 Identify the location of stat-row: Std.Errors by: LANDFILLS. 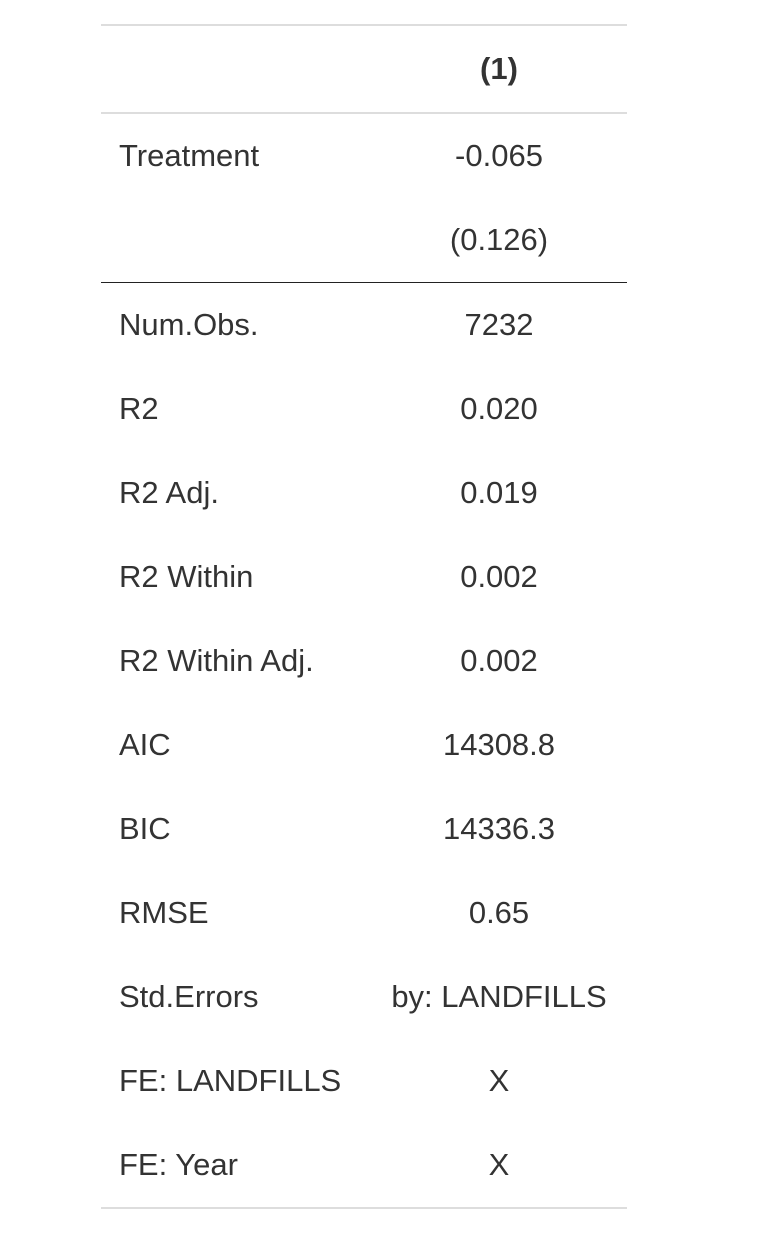
(364, 997).